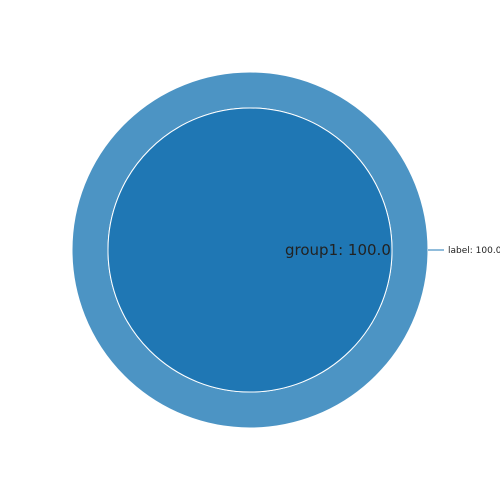 This screenshot has width=500, height=500. Describe the element at coordinates (392, 250) in the screenshot. I see `chart-labels: group1: 100.0 label: 100.0` at that location.